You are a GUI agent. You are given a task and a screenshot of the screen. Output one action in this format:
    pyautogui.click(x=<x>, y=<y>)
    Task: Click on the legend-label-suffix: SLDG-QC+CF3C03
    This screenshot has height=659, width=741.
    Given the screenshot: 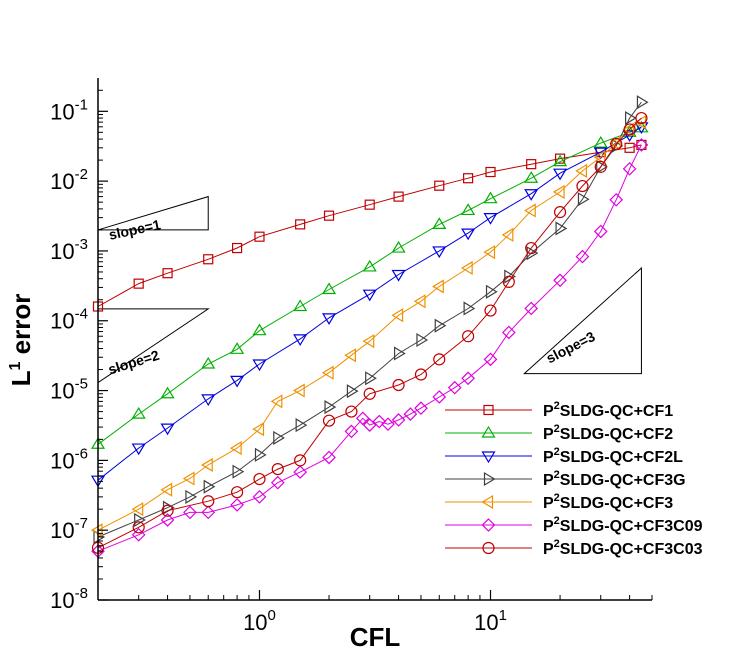 What is the action you would take?
    pyautogui.click(x=631, y=549)
    